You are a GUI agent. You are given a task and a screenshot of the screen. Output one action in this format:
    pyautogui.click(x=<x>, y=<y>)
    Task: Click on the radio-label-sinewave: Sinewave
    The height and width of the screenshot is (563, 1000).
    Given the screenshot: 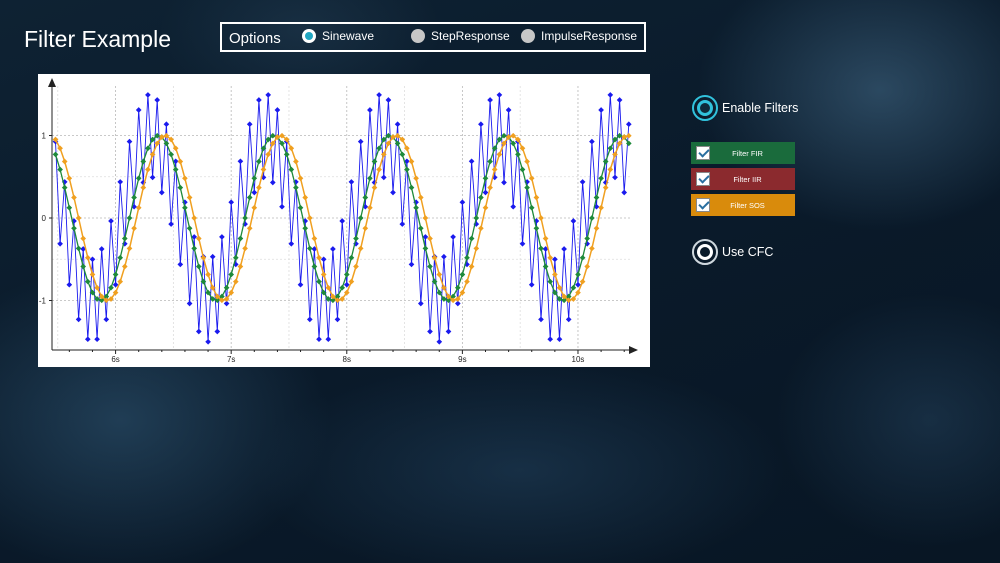 What is the action you would take?
    pyautogui.click(x=348, y=36)
    